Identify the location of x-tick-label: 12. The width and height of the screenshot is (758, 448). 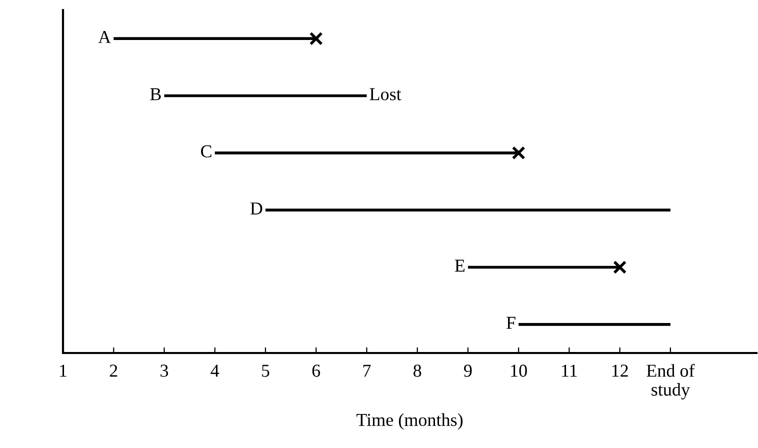
(620, 370).